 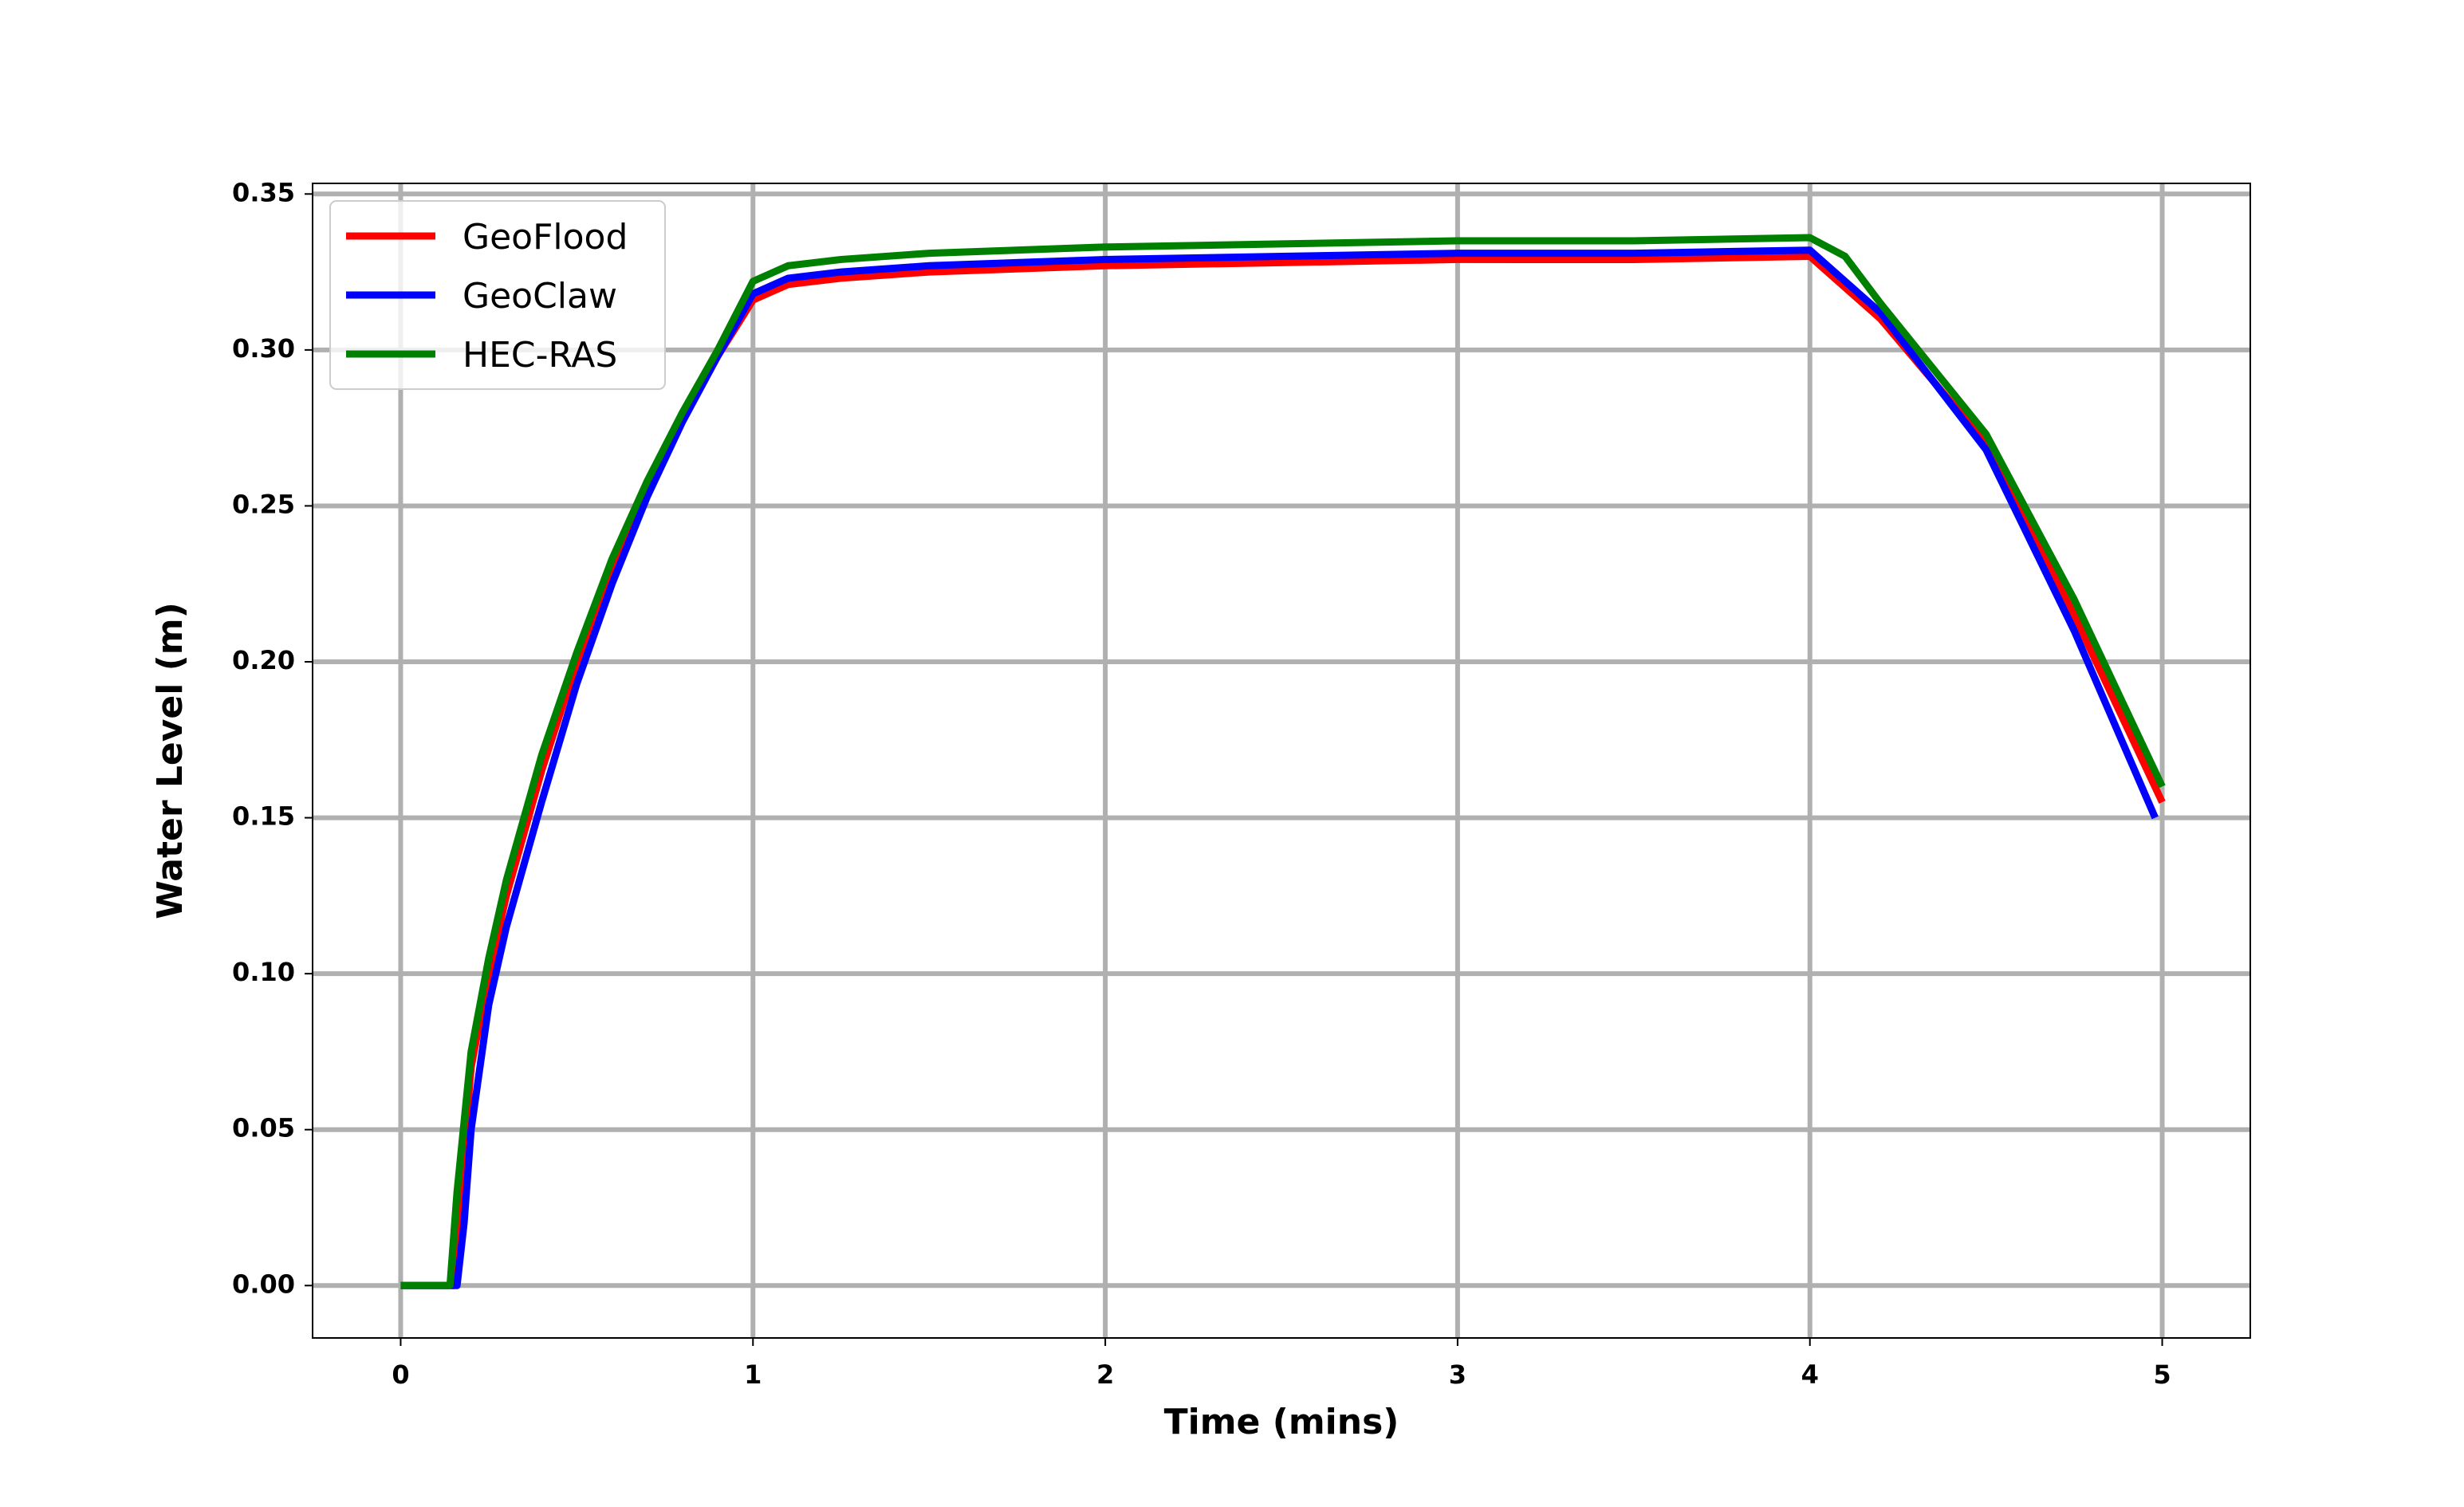 I want to click on y-tick-label: 0.35, so click(x=263, y=192).